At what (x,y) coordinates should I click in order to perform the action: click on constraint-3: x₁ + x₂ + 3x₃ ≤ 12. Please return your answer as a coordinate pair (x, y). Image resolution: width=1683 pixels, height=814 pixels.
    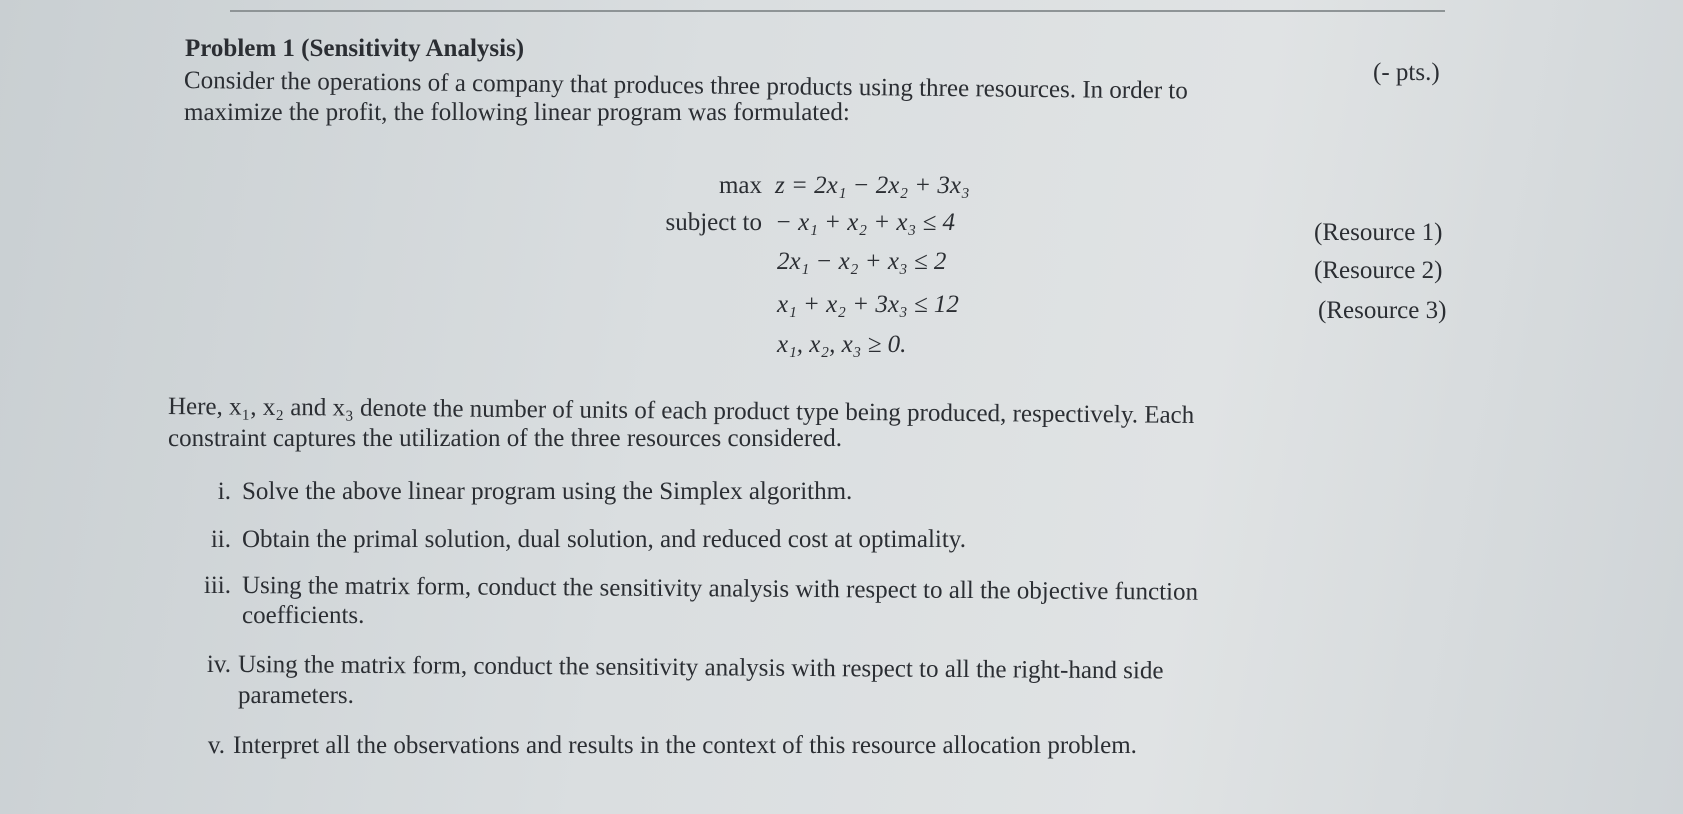
    Looking at the image, I should click on (868, 304).